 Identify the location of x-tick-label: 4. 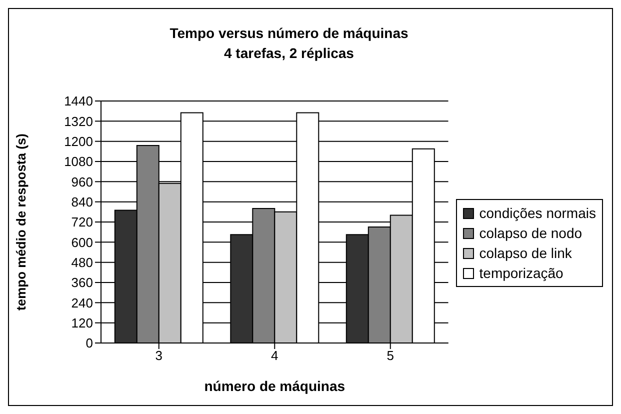
(274, 356).